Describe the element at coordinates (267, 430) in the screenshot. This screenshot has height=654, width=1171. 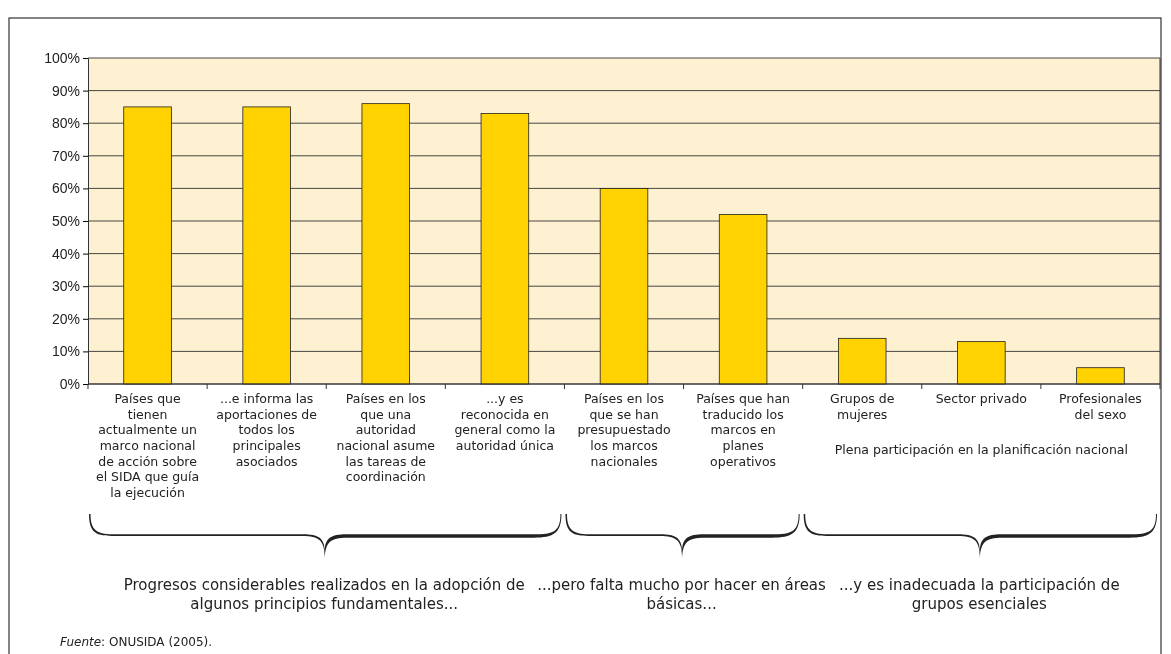
I see `x-tick-label: ...e informa las aportaciones de todos los principales asociados` at that location.